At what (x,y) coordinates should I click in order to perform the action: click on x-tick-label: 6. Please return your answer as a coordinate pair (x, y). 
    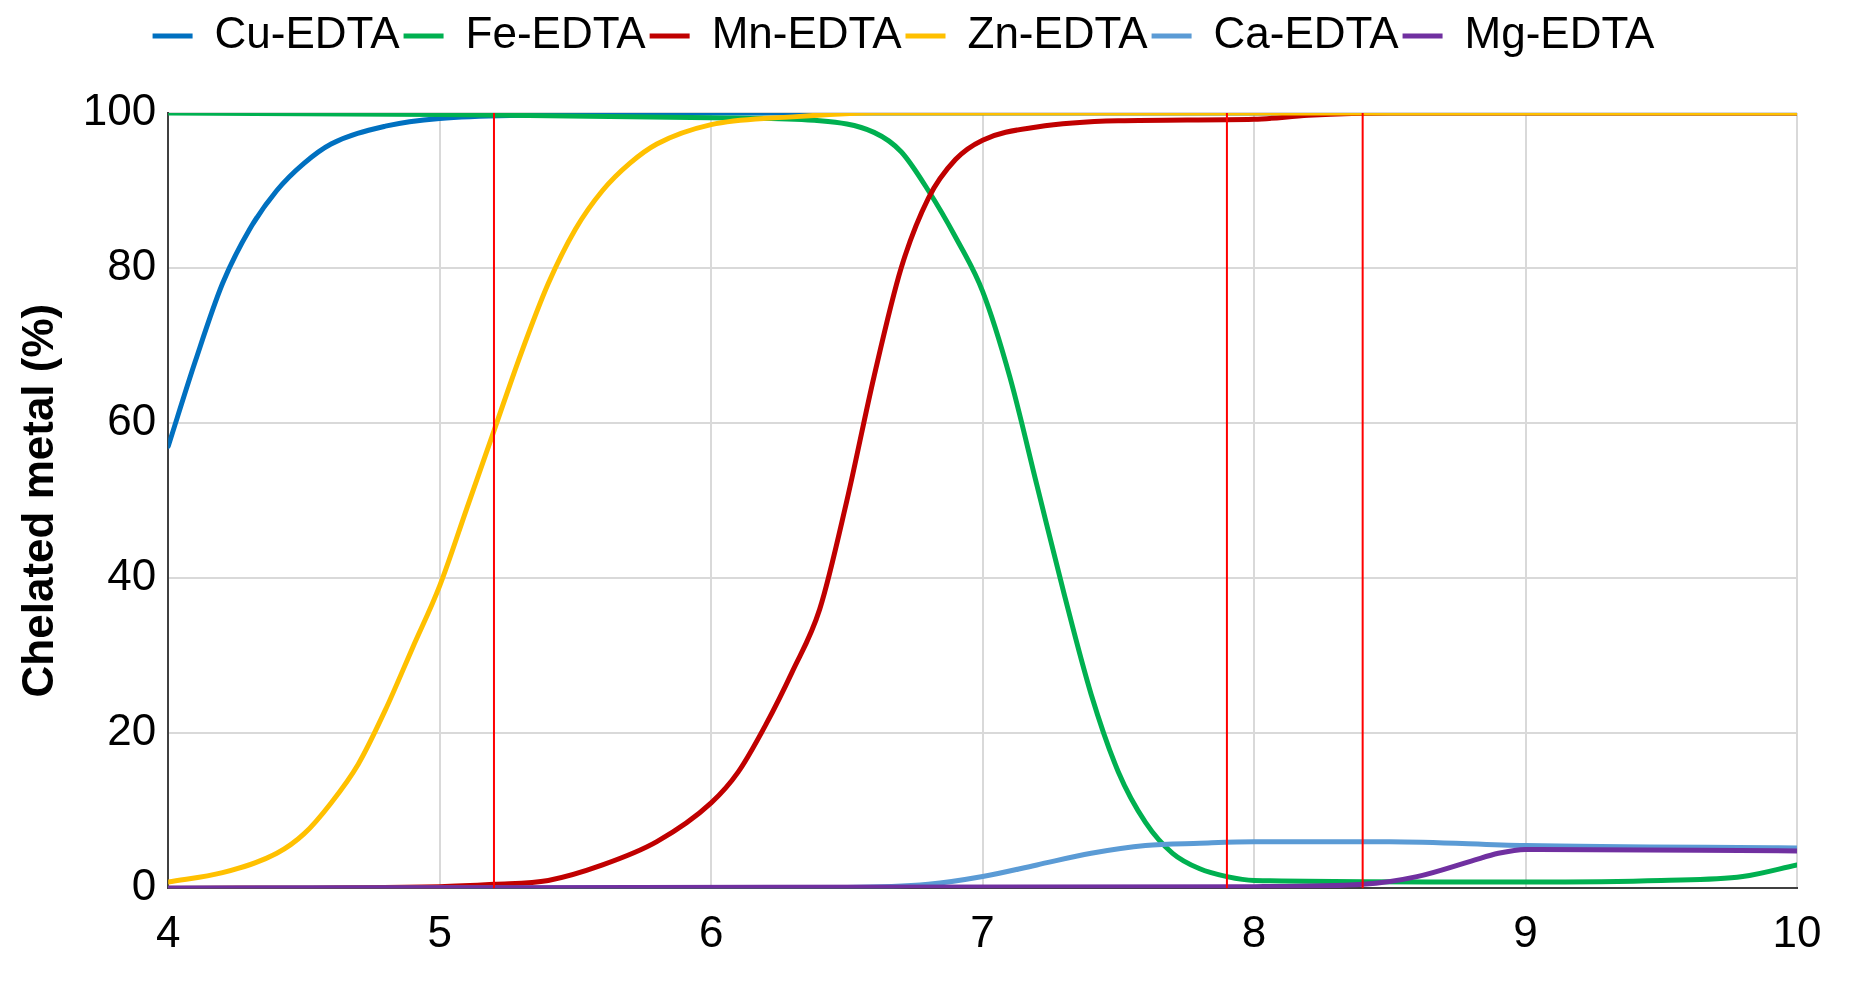
    Looking at the image, I should click on (711, 931).